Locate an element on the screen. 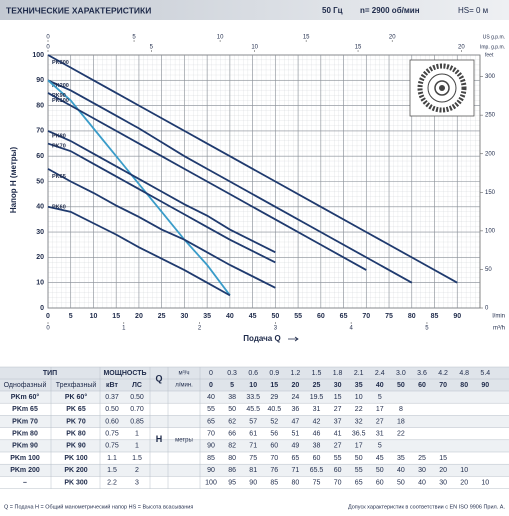 The image size is (509, 516). head: ТИП is located at coordinates (50, 373).